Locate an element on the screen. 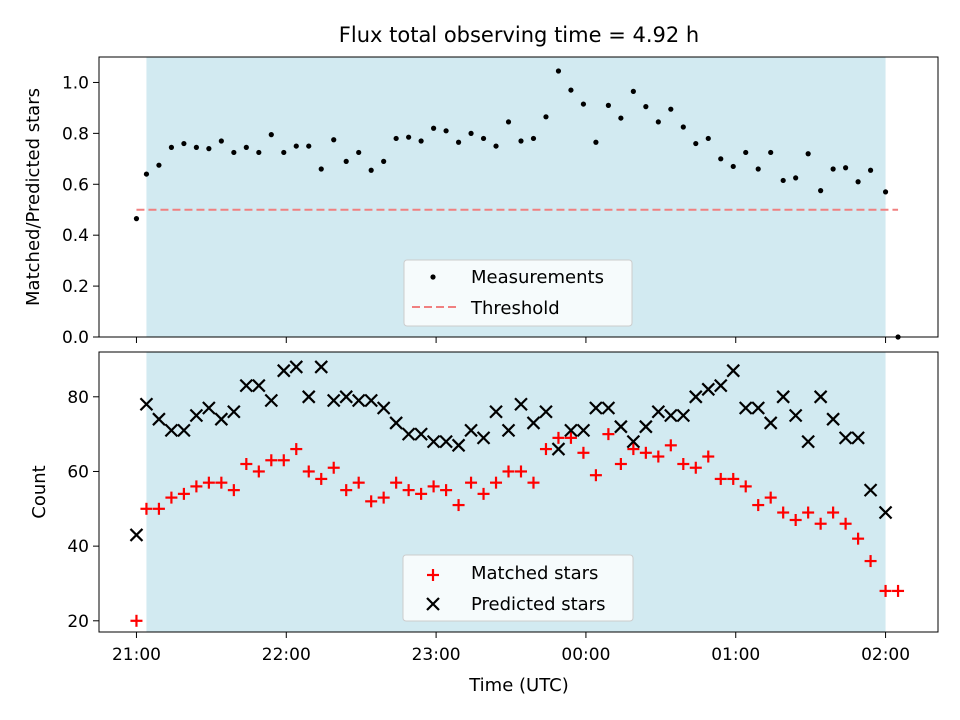 The image size is (960, 720). predicted-legend-label: Predicted stars is located at coordinates (538, 604).